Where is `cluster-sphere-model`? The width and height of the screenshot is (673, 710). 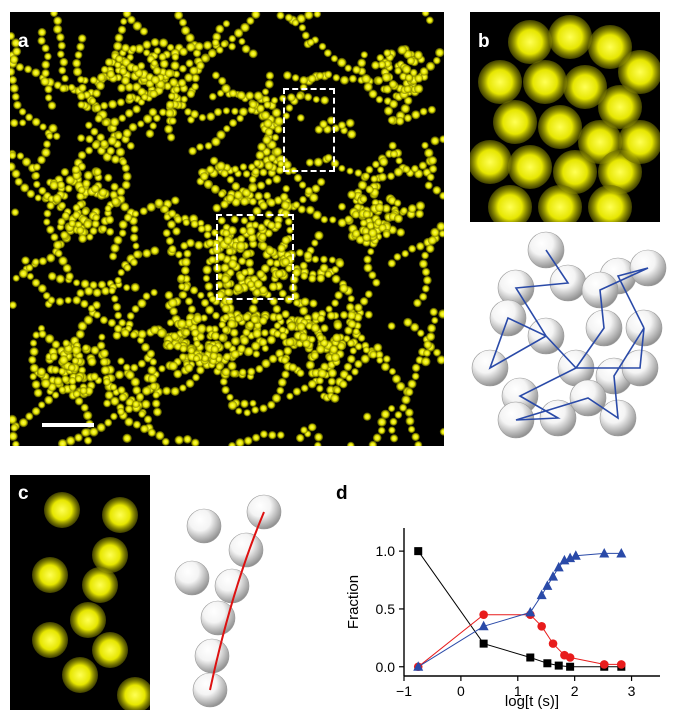 cluster-sphere-model is located at coordinates (569, 335).